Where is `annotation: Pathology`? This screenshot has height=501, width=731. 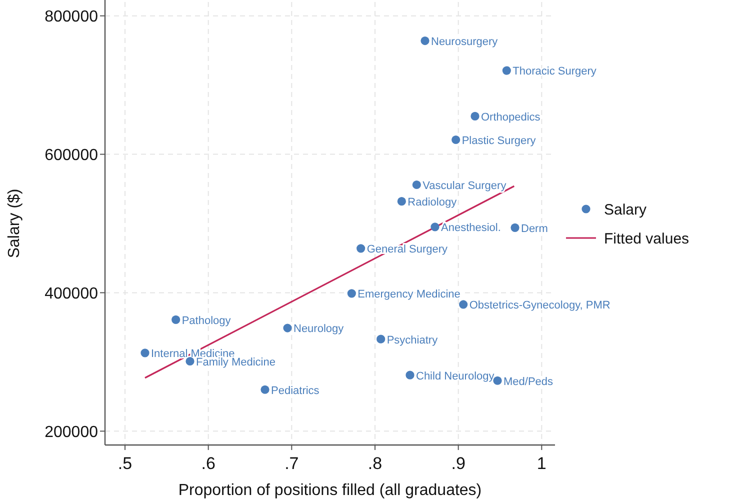 annotation: Pathology is located at coordinates (207, 320).